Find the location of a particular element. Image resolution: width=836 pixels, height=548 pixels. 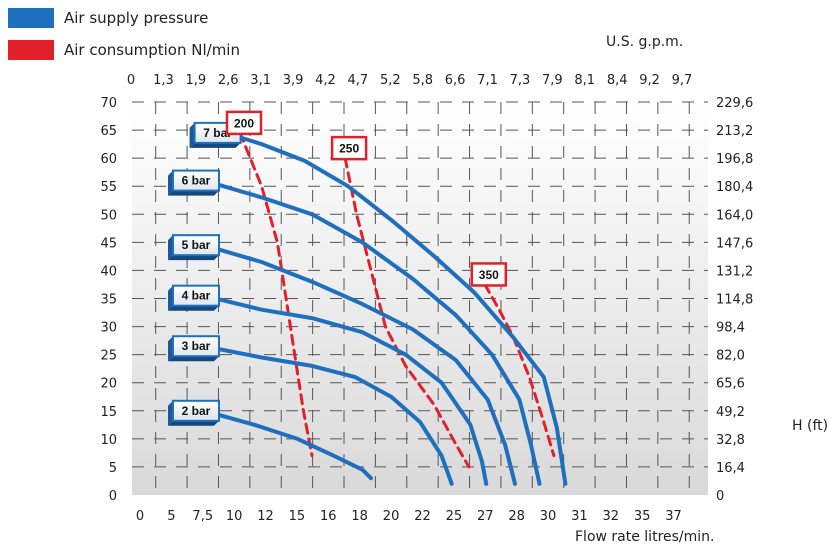

x2-tick-label: 9,2 is located at coordinates (649, 80).